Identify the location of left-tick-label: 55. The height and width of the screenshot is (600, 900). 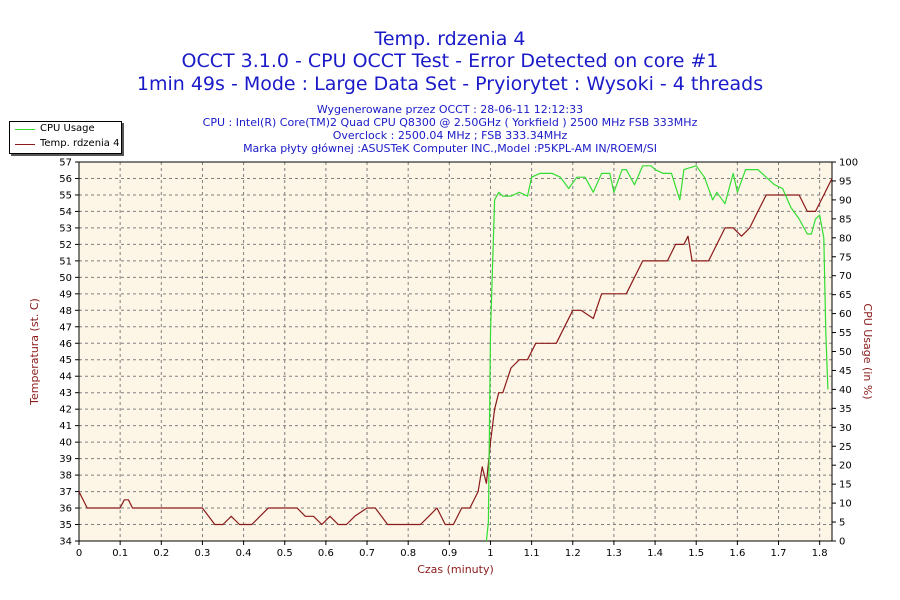
(65, 195).